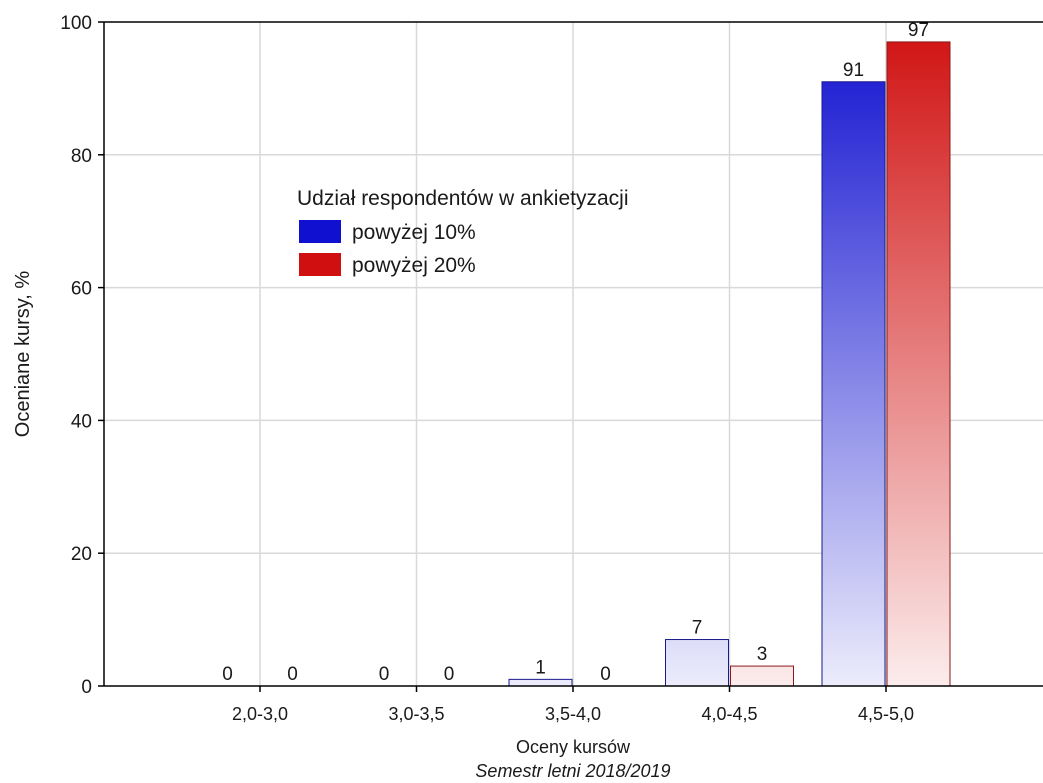 Image resolution: width=1043 pixels, height=783 pixels. What do you see at coordinates (762, 654) in the screenshot?
I see `bar-data-label: 3` at bounding box center [762, 654].